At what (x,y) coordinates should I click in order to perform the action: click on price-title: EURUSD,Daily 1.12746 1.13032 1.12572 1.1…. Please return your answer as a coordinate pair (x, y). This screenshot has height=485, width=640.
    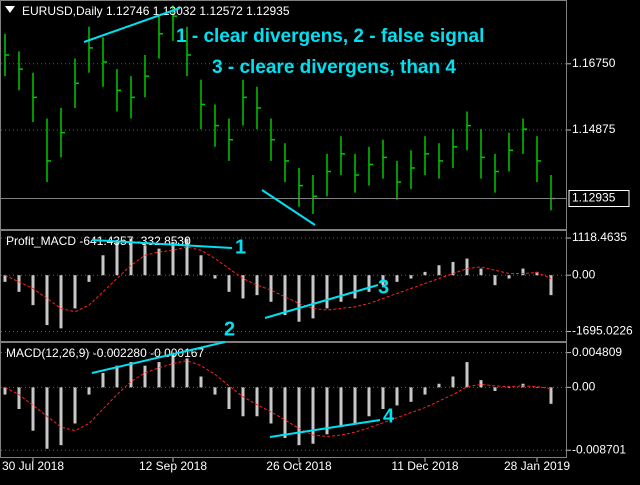
    Looking at the image, I should click on (156, 11).